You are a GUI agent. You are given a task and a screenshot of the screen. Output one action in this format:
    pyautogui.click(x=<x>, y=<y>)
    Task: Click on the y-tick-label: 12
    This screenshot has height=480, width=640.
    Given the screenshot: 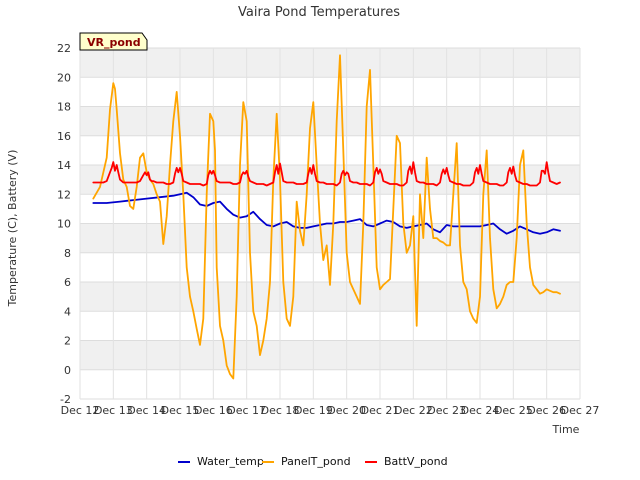 What is the action you would take?
    pyautogui.click(x=64, y=194)
    